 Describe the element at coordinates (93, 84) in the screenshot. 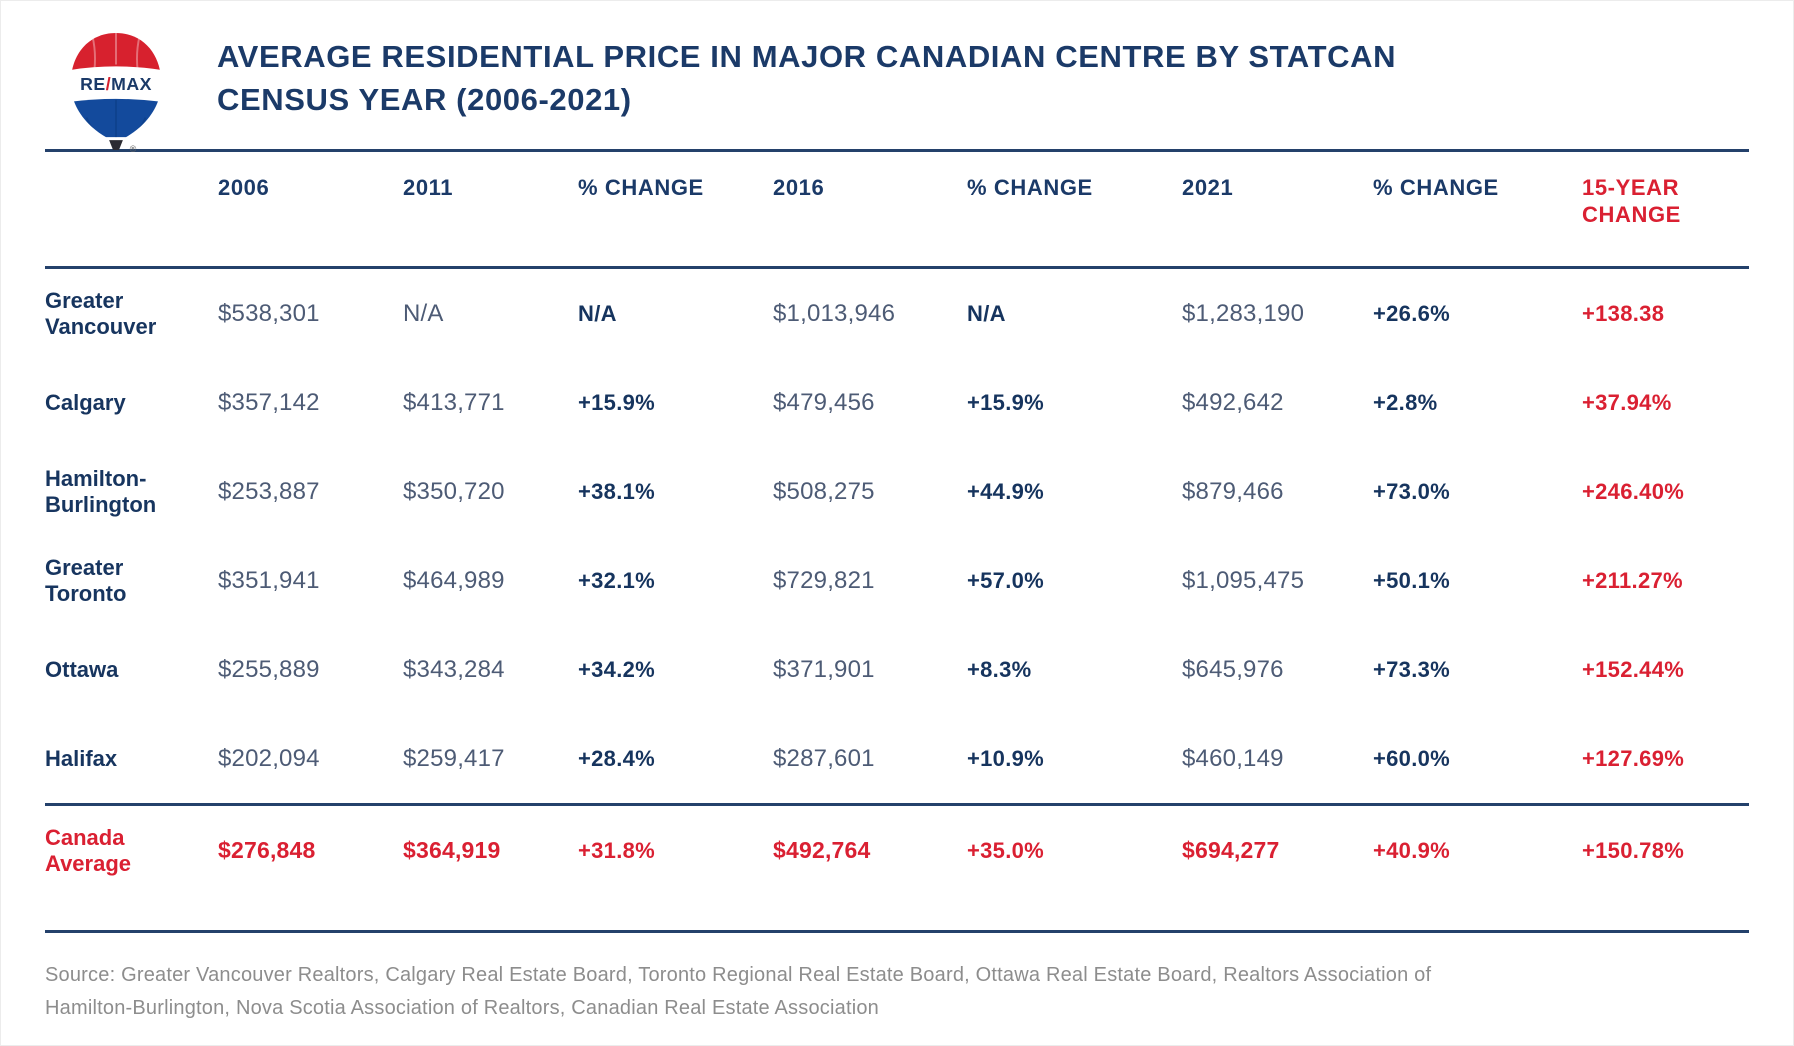

I see `logo-text-re: RE` at that location.